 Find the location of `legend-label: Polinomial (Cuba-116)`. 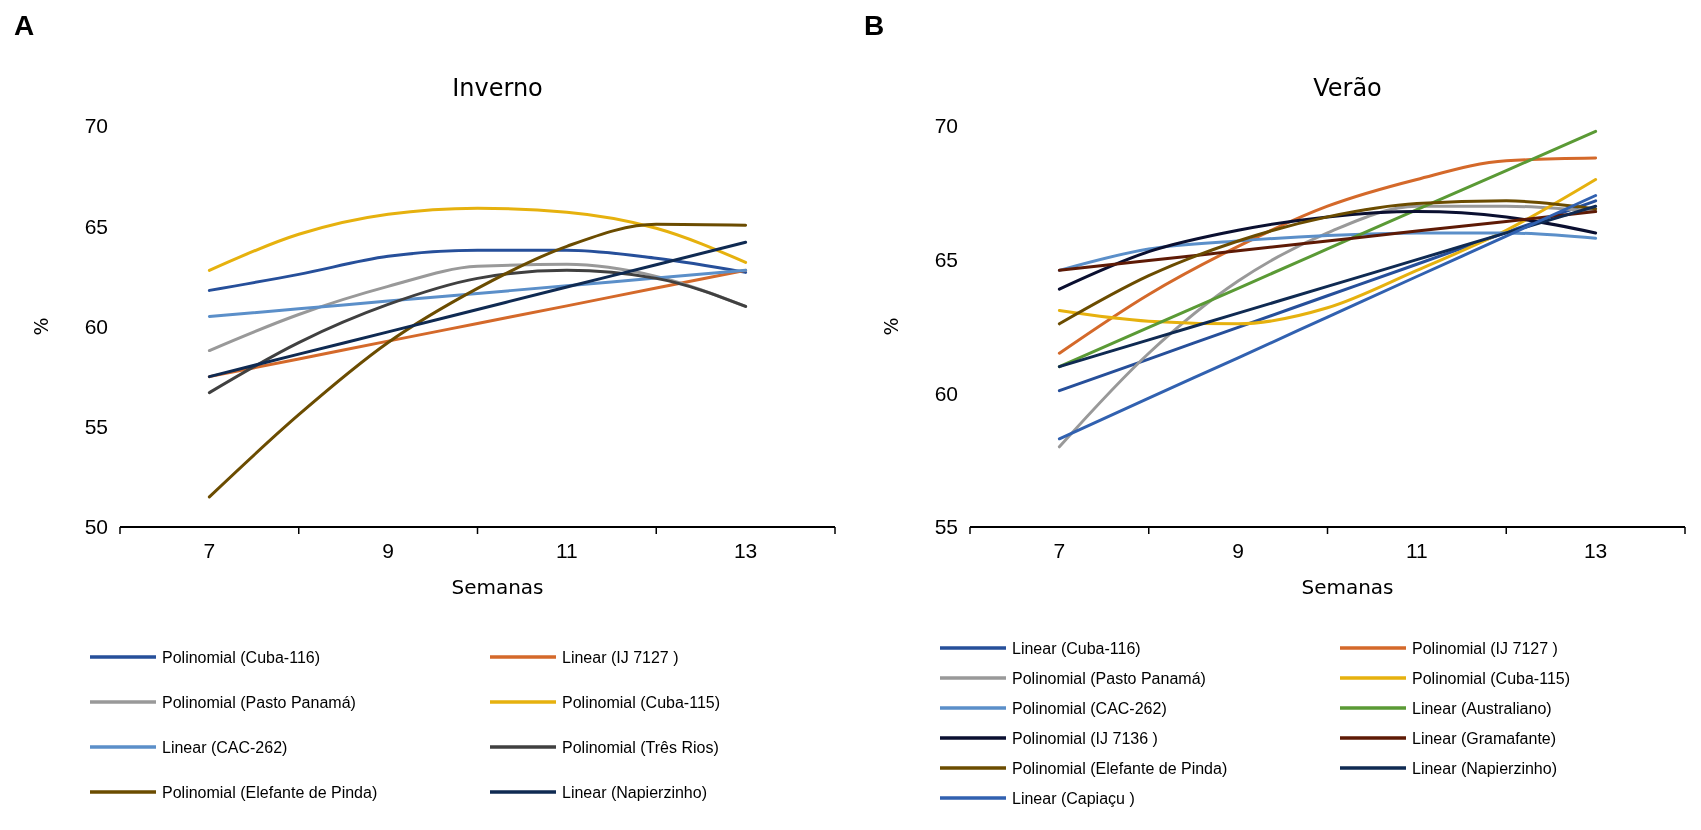

legend-label: Polinomial (Cuba-116) is located at coordinates (241, 657).